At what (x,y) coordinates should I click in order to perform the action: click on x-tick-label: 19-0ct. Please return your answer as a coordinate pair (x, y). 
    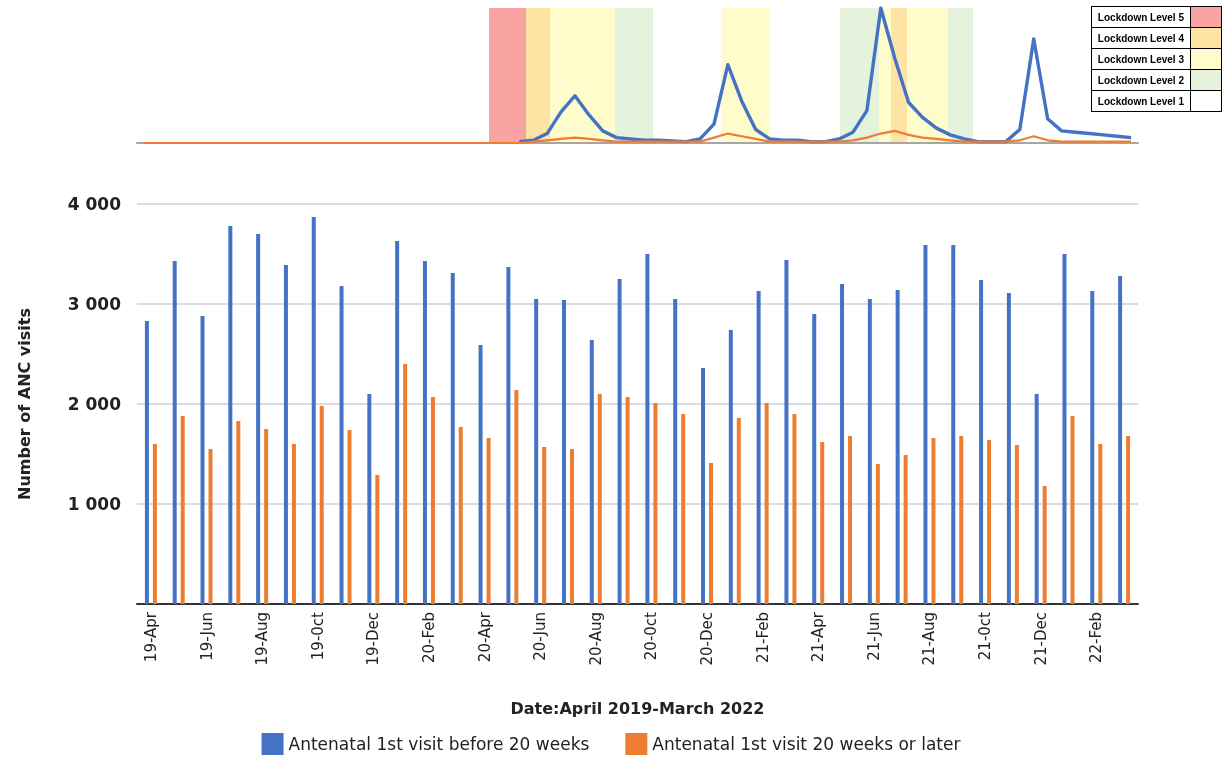
    Looking at the image, I should click on (317, 636).